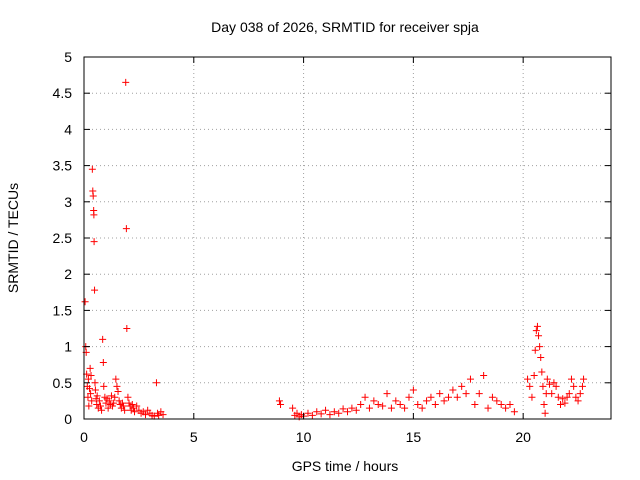  I want to click on y-tick-label: 0, so click(68, 419).